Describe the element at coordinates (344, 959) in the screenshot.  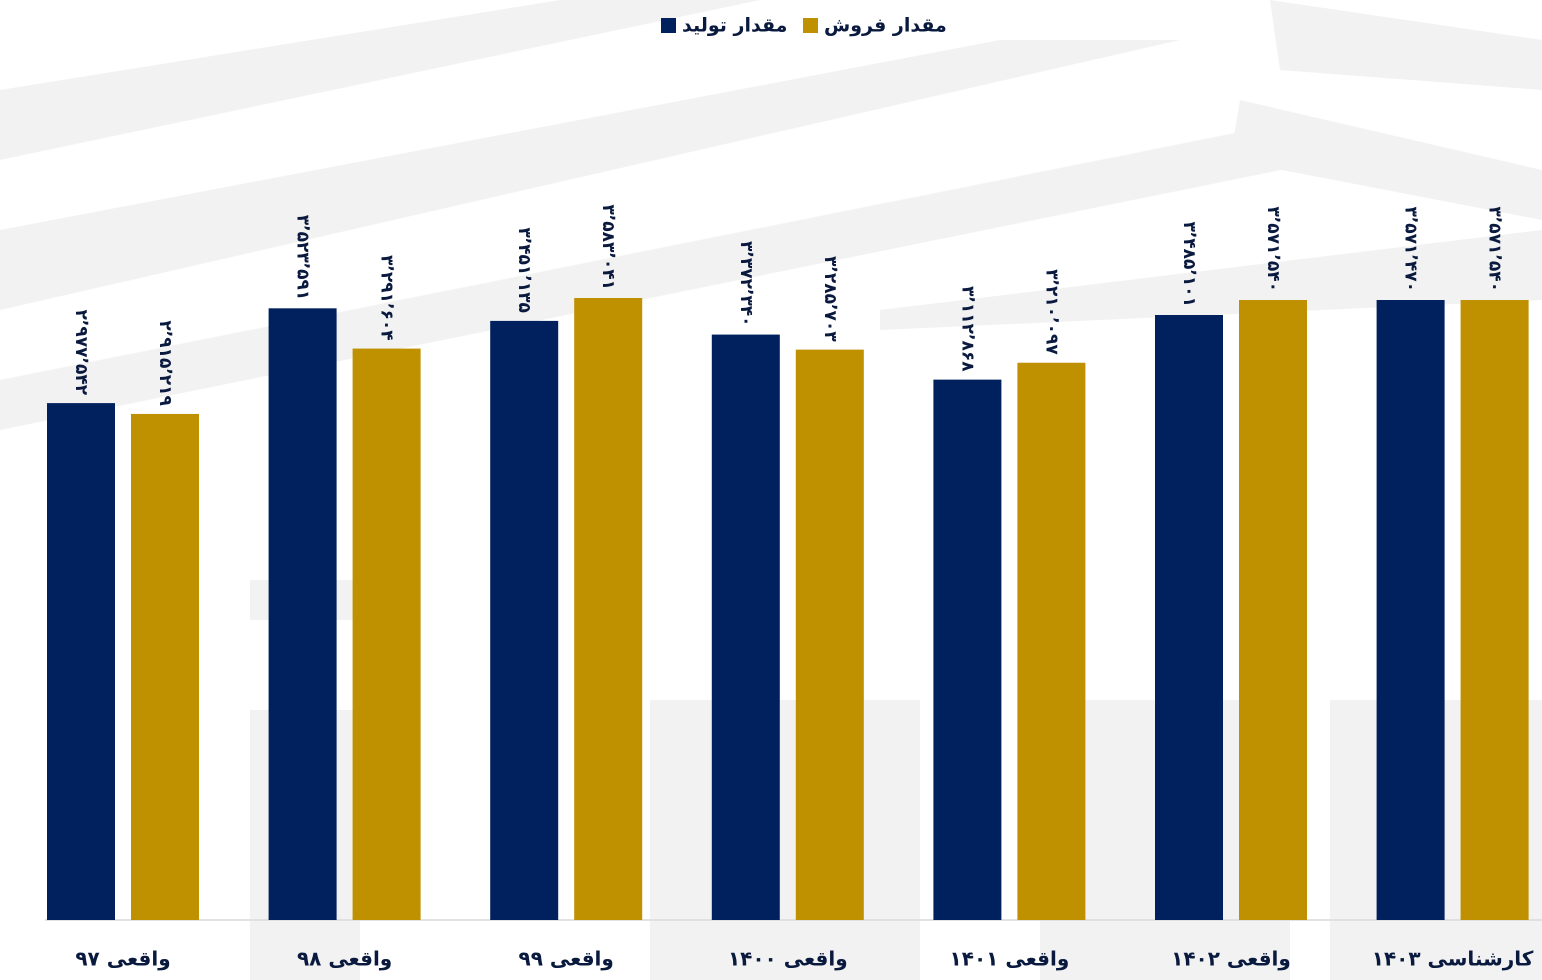
I see `x-tick-label: واقعی ۹۸` at that location.